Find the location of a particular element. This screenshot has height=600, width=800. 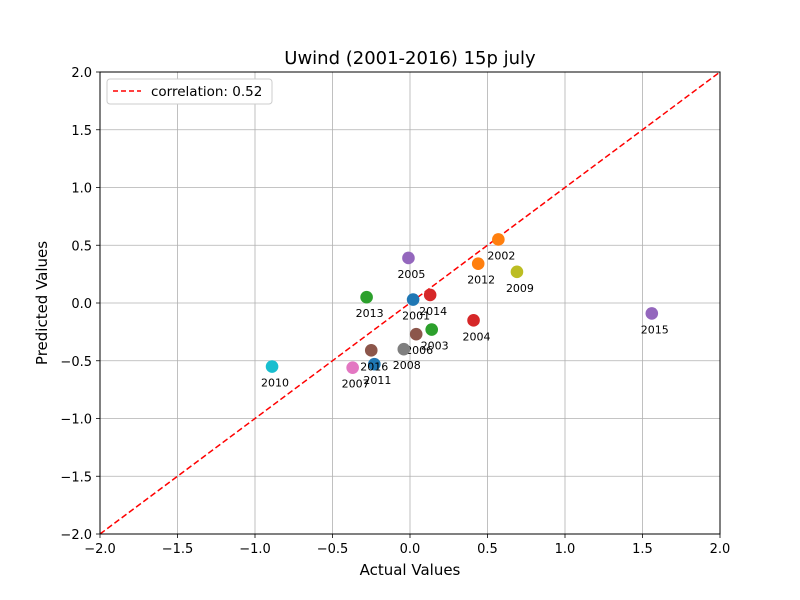

y-tick-label: 1.0 is located at coordinates (81, 189).